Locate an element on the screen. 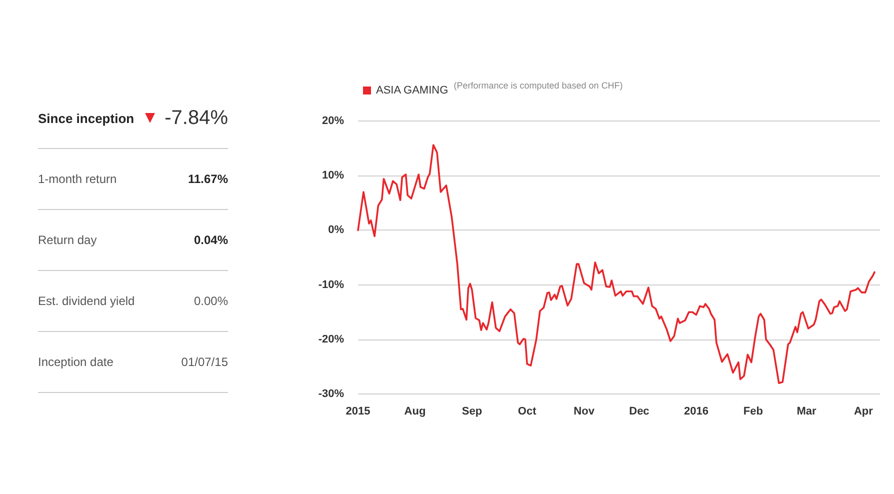  text: 01/07/15 is located at coordinates (204, 362).